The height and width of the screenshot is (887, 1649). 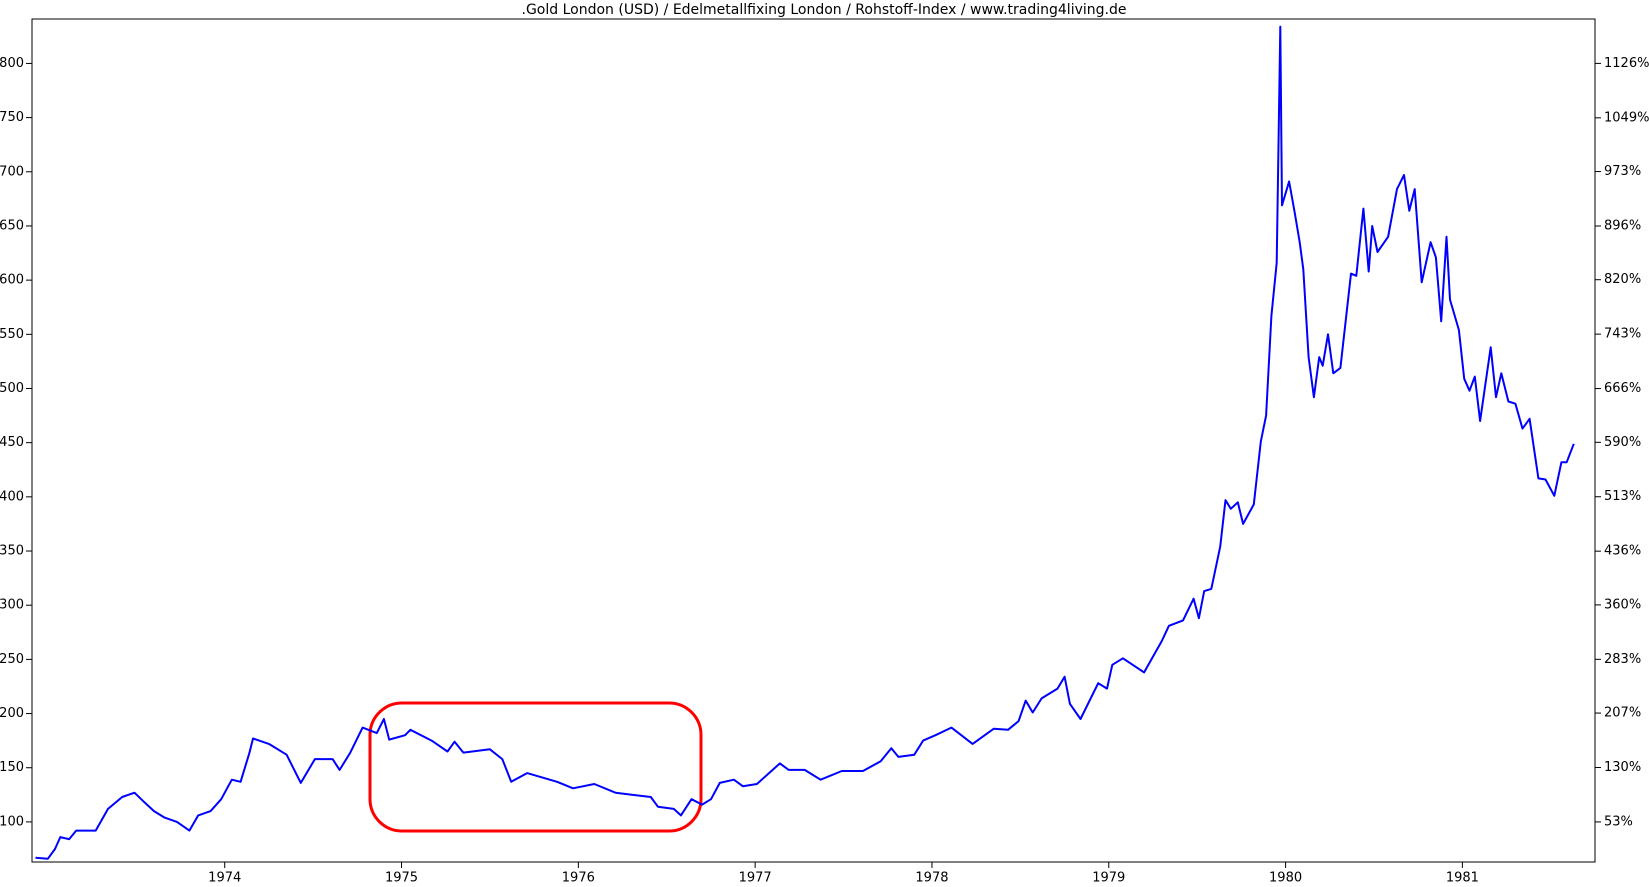 What do you see at coordinates (1622, 225) in the screenshot?
I see `y2-tick-label: 896%` at bounding box center [1622, 225].